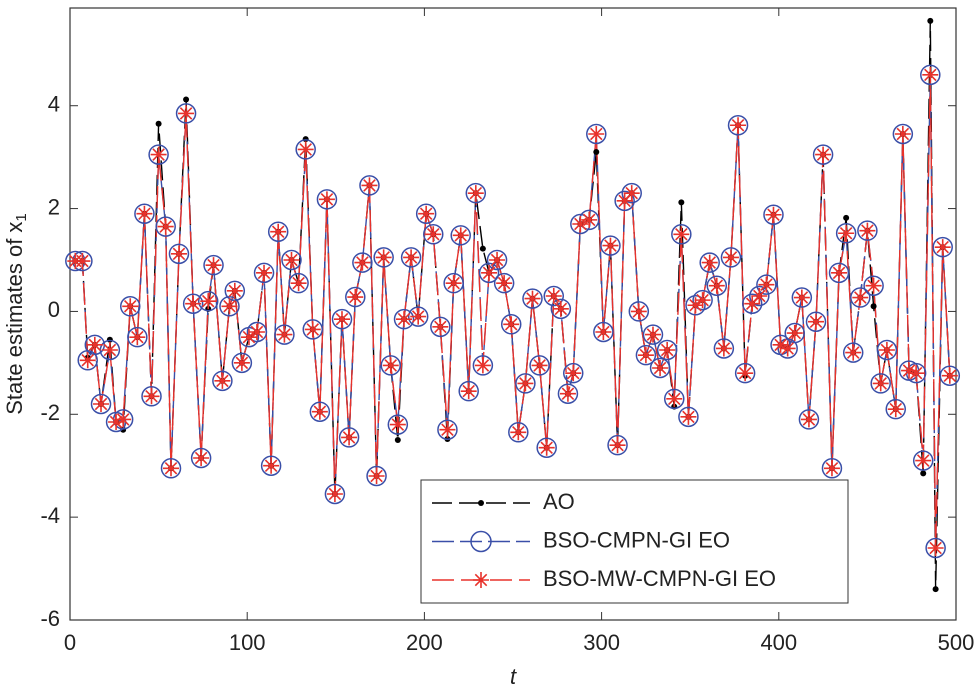 This screenshot has height=693, width=980. Describe the element at coordinates (14, 318) in the screenshot. I see `y-label-main: State estimates of x` at that location.